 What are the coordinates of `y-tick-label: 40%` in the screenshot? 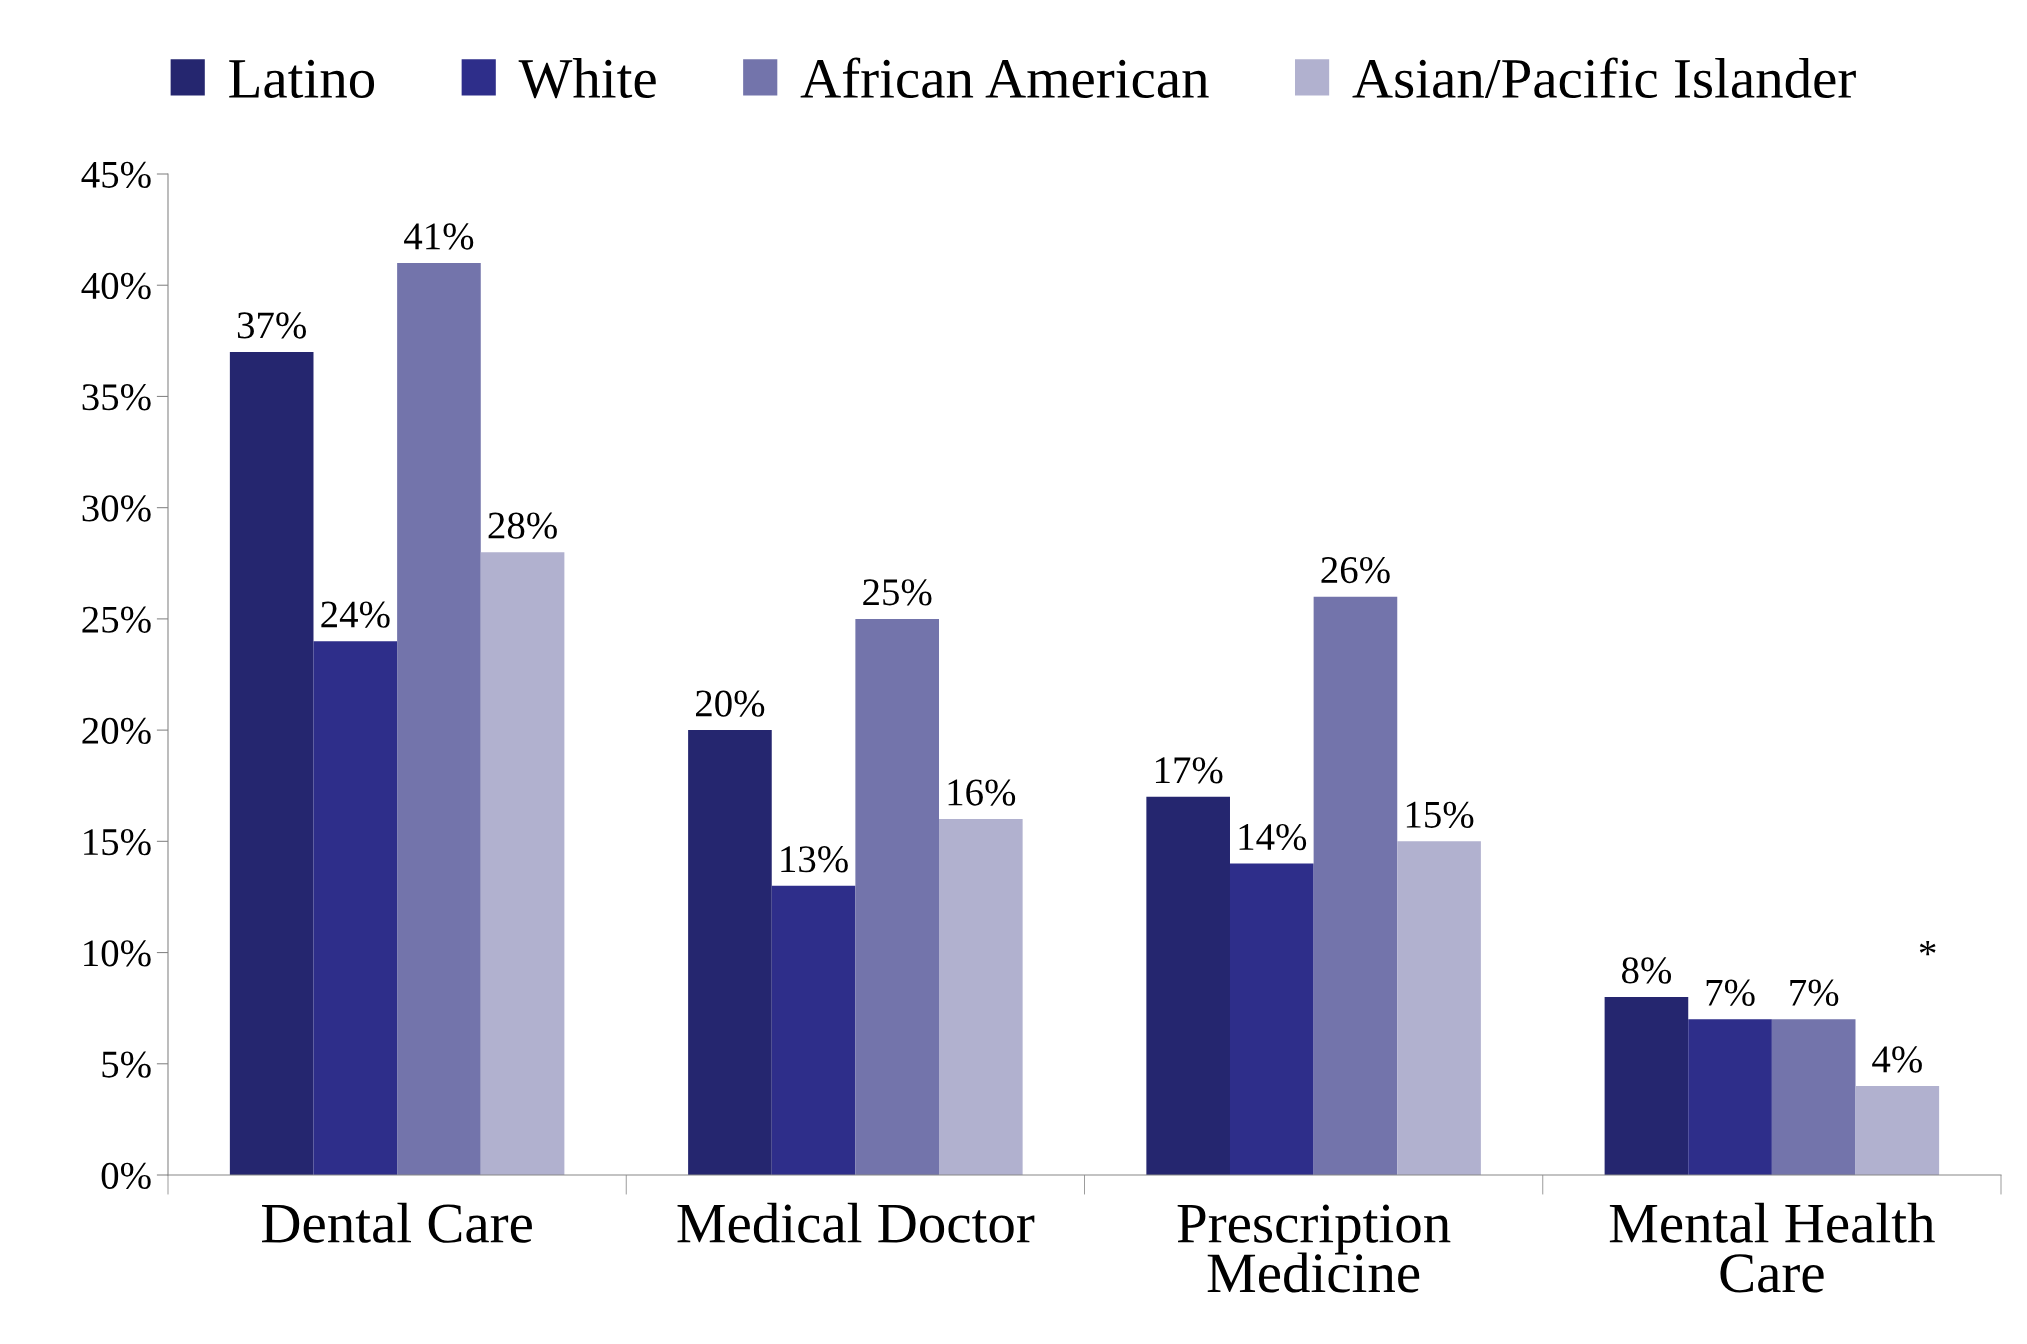 It's located at (116, 286).